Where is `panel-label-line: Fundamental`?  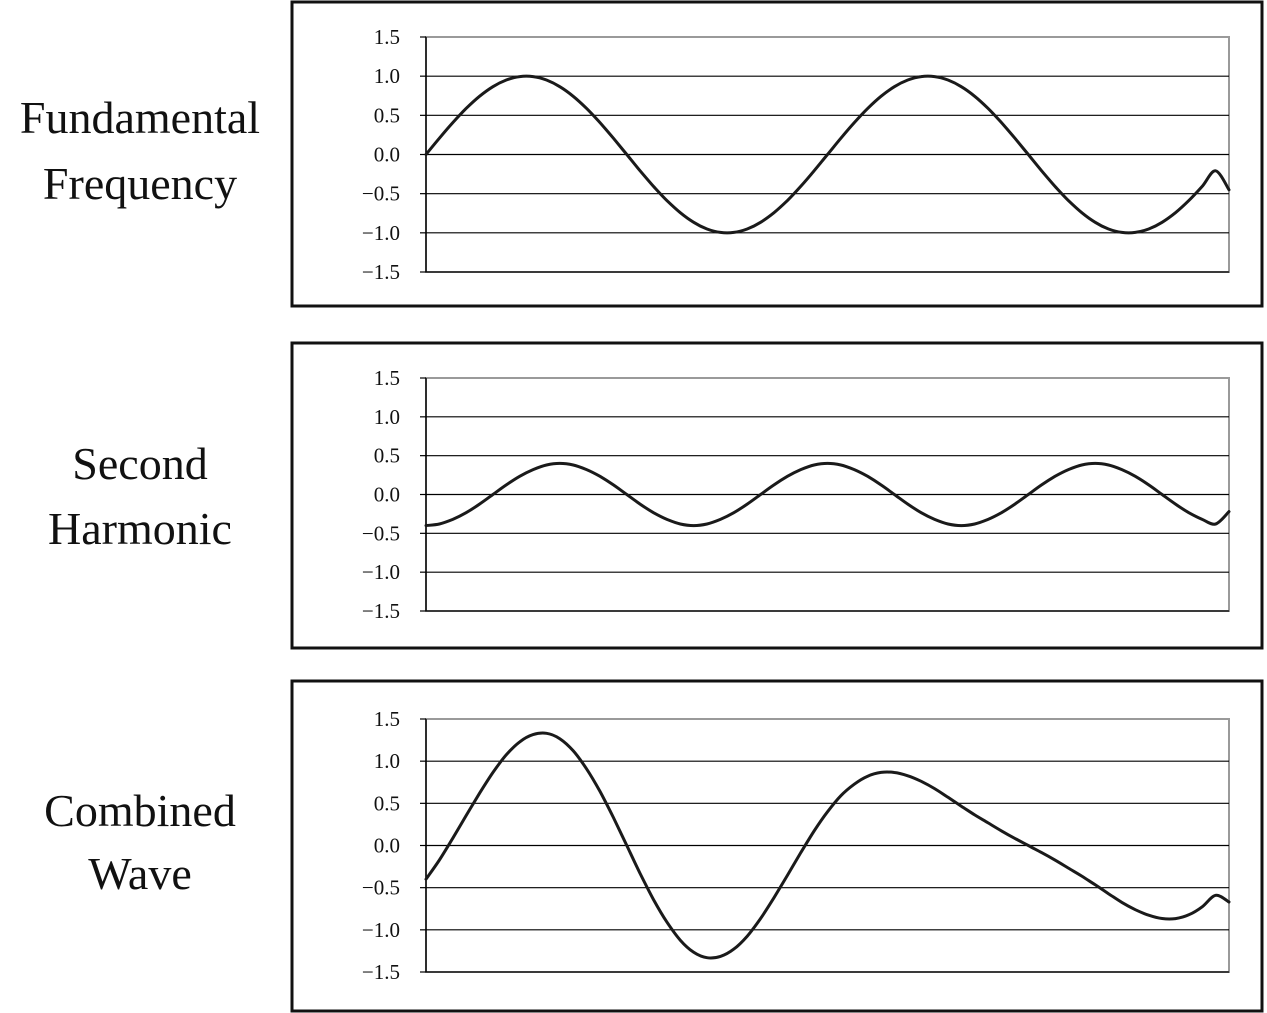 panel-label-line: Fundamental is located at coordinates (140, 117).